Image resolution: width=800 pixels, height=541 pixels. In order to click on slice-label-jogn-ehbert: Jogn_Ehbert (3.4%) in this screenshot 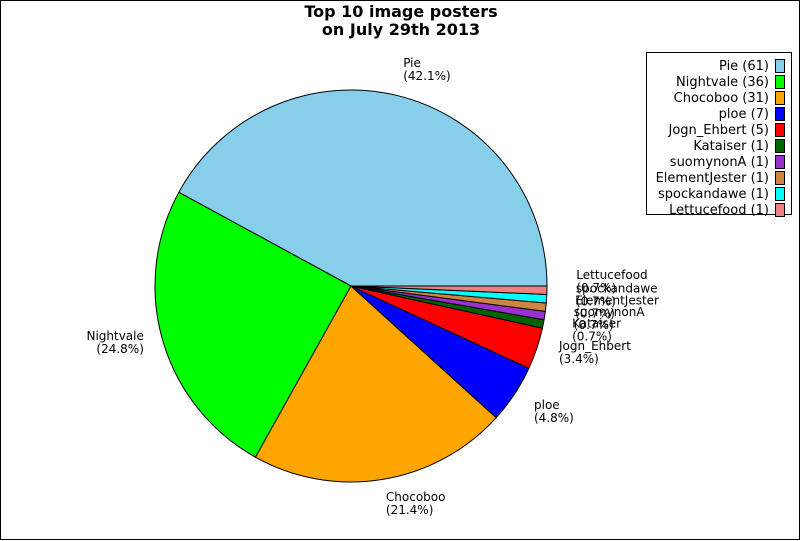, I will do `click(594, 352)`.